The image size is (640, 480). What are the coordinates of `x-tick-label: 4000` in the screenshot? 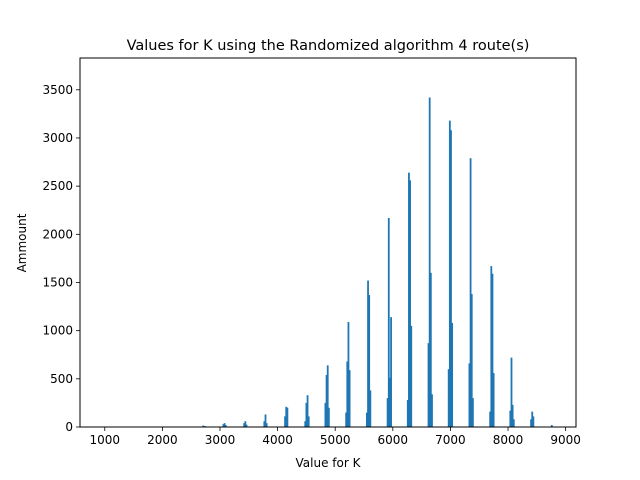 It's located at (277, 440).